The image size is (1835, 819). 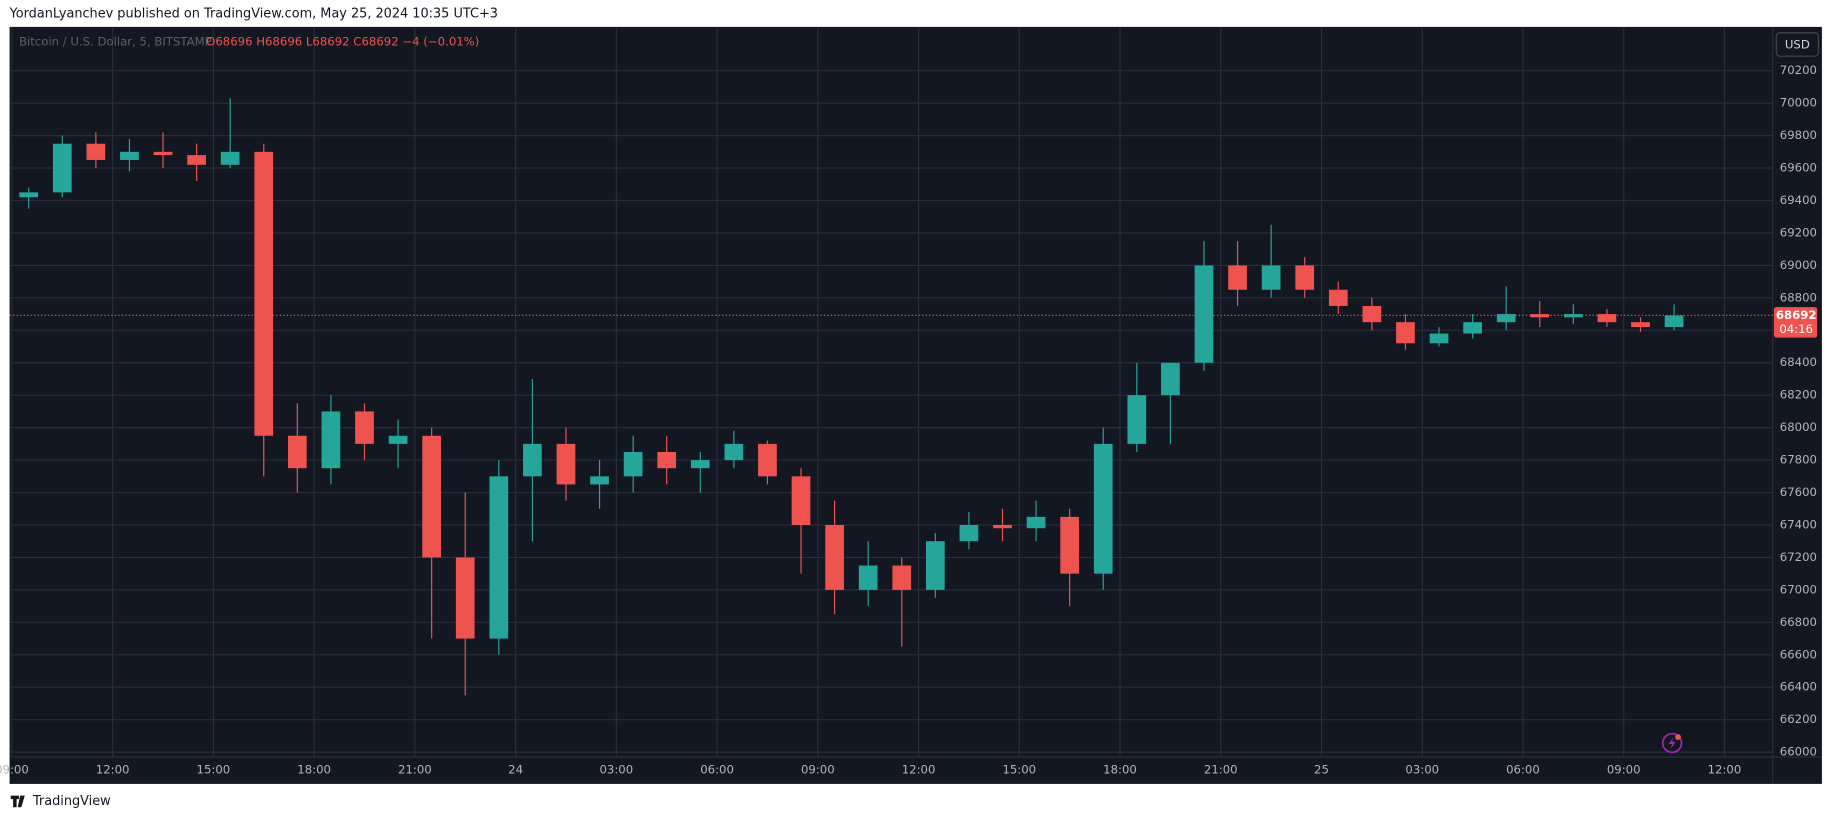 I want to click on y-tick-label: 70000, so click(x=1798, y=103).